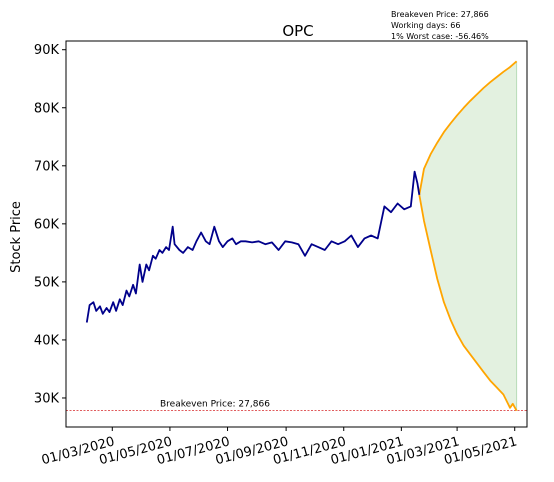 This screenshot has width=554, height=482. Describe the element at coordinates (47, 282) in the screenshot. I see `y-tick-label: 50K` at that location.